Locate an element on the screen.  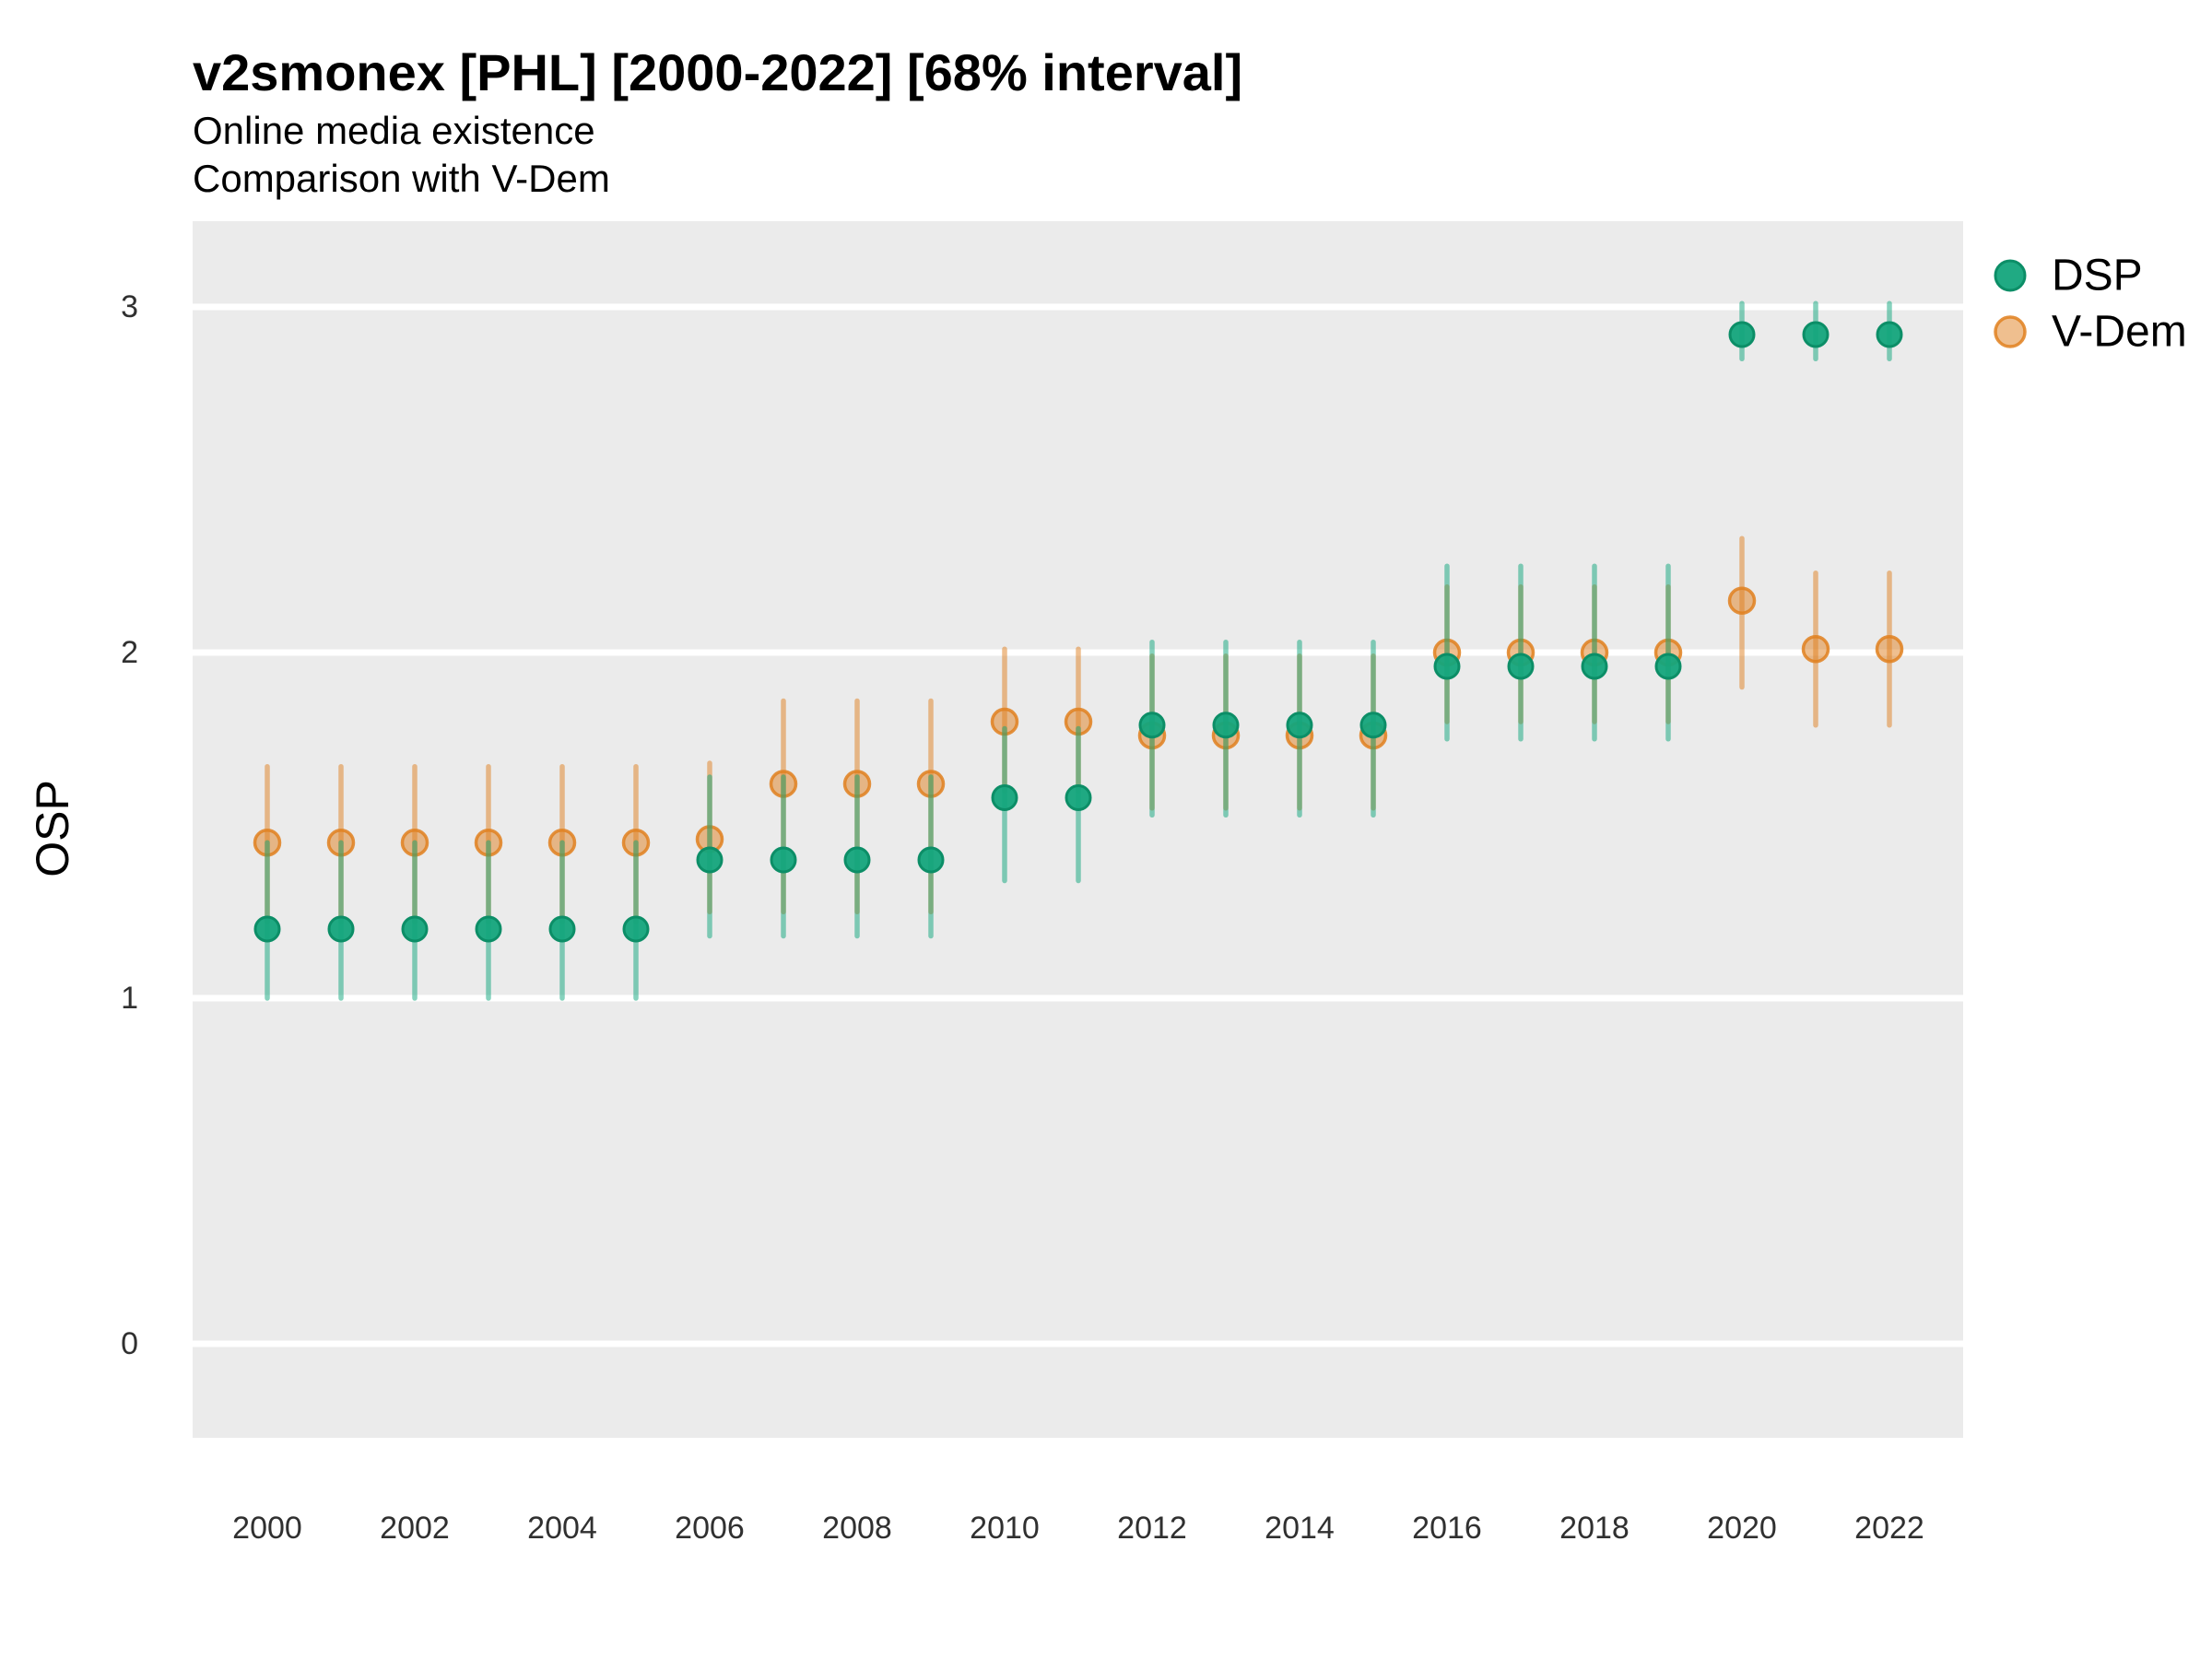
point-dsp-2022 is located at coordinates (1889, 334).